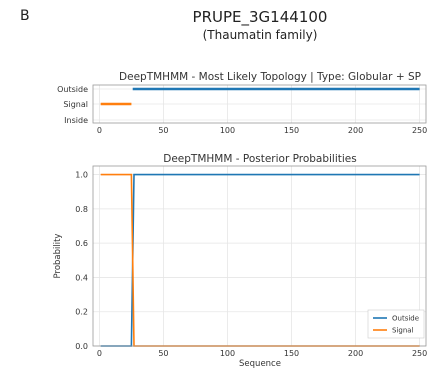 This screenshot has height=374, width=436. Describe the element at coordinates (260, 17) in the screenshot. I see `figure-title: PRUPE_3G144100` at that location.